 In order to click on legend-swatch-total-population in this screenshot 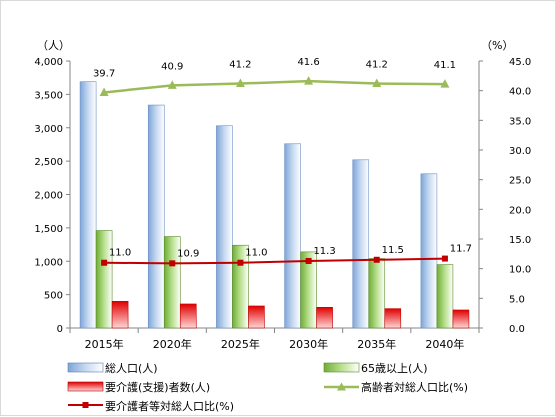, I will do `click(85, 367)`.